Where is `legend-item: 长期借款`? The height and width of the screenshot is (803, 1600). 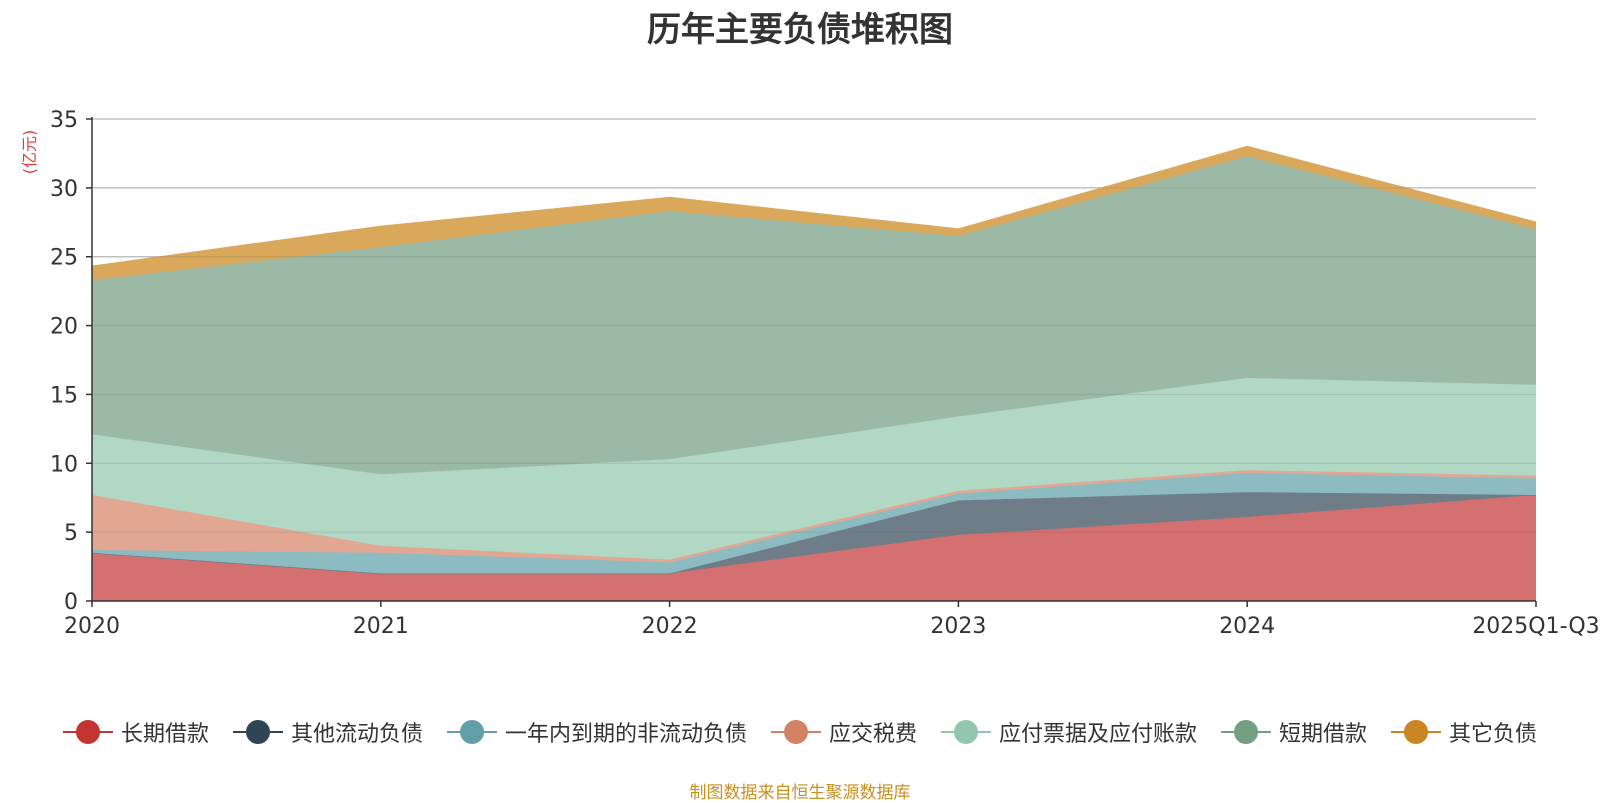 legend-item: 长期借款 is located at coordinates (135, 732).